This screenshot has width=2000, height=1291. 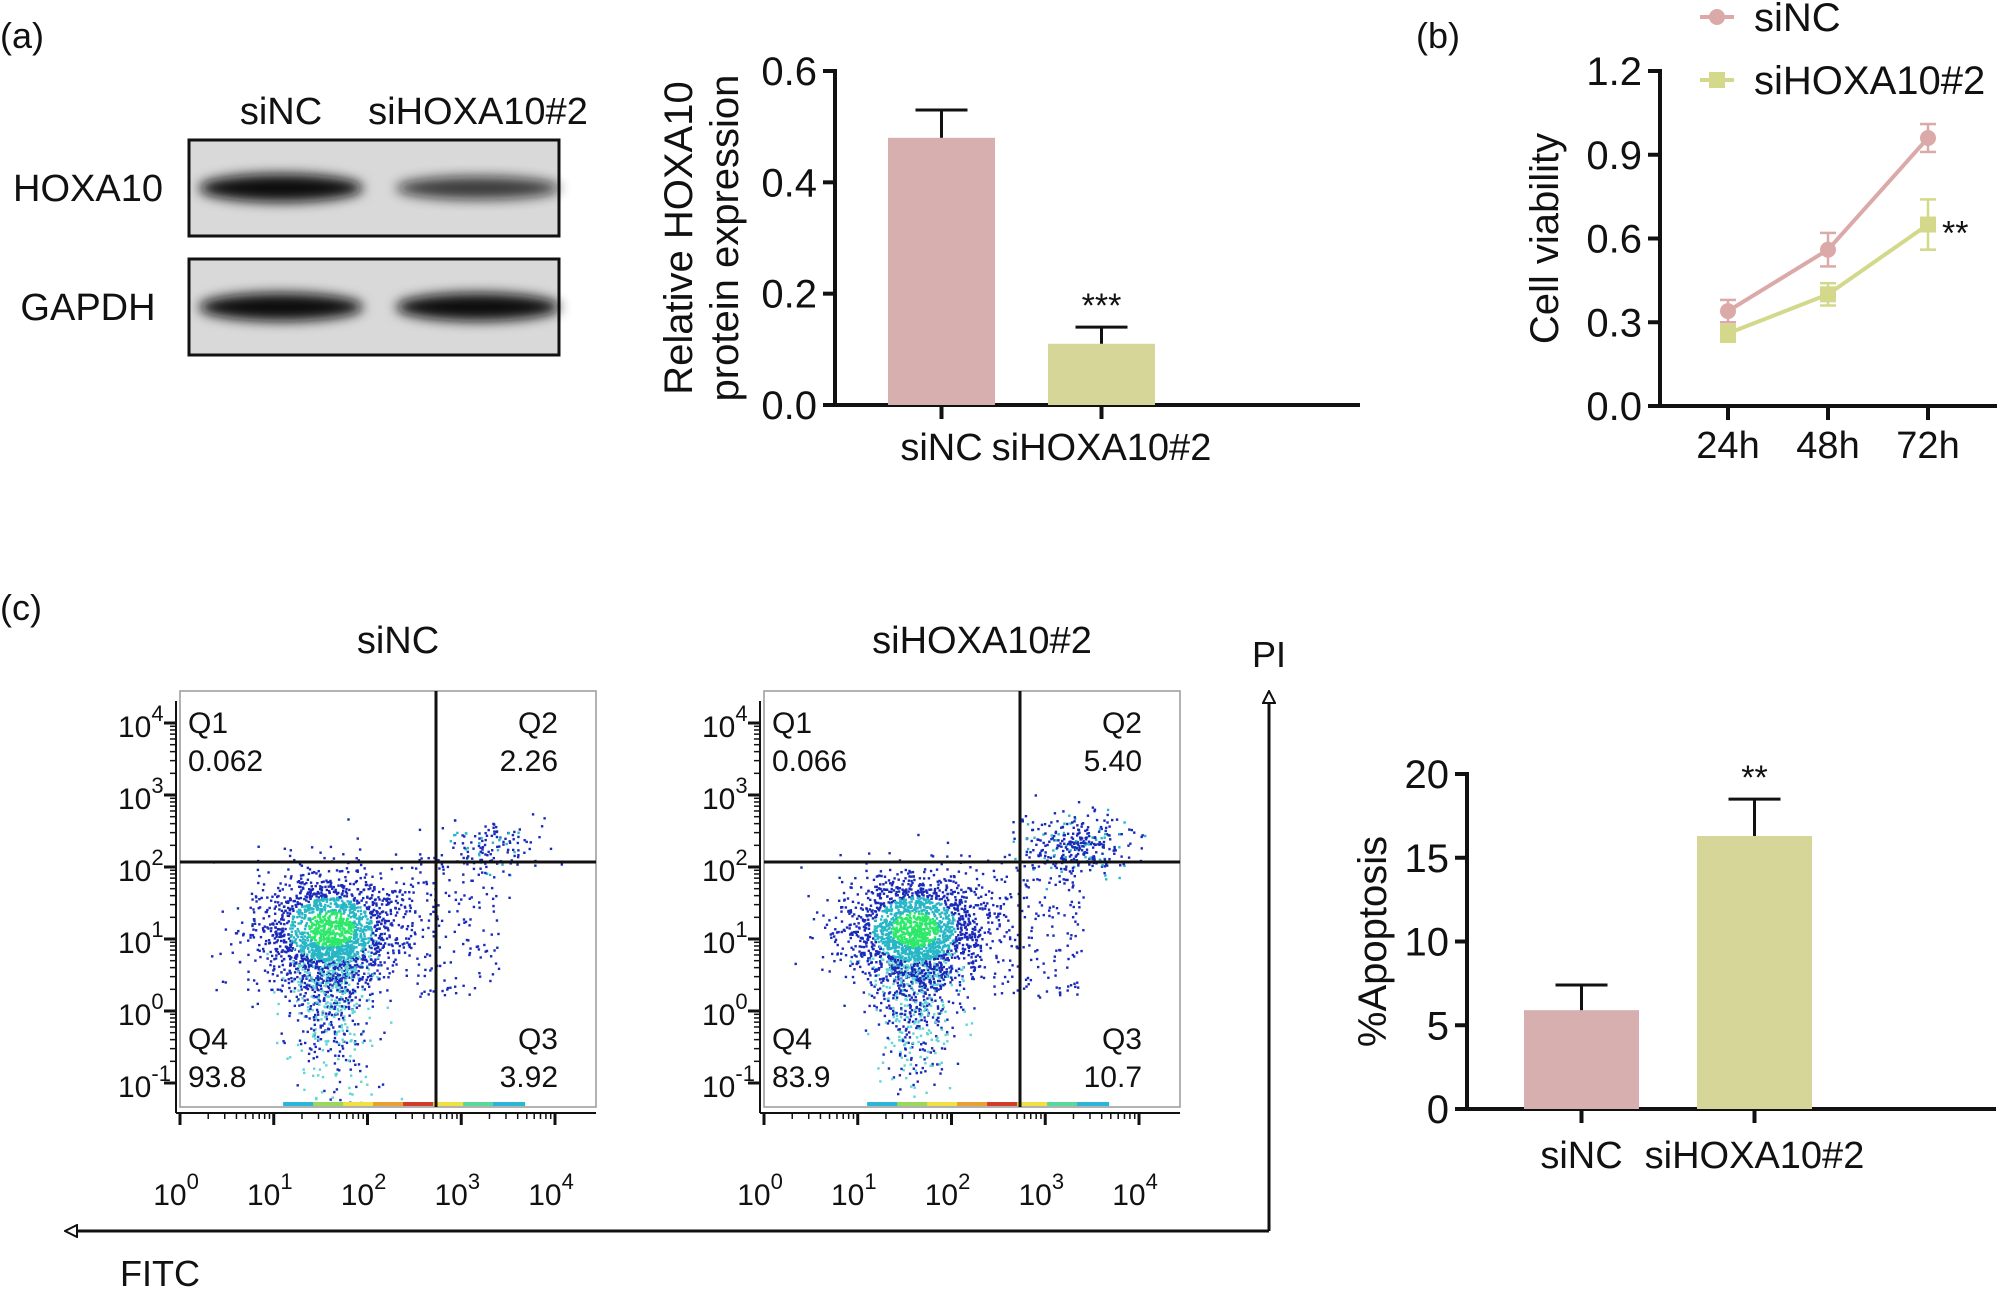 What do you see at coordinates (1727, 446) in the screenshot?
I see `x-tick-label: 24h` at bounding box center [1727, 446].